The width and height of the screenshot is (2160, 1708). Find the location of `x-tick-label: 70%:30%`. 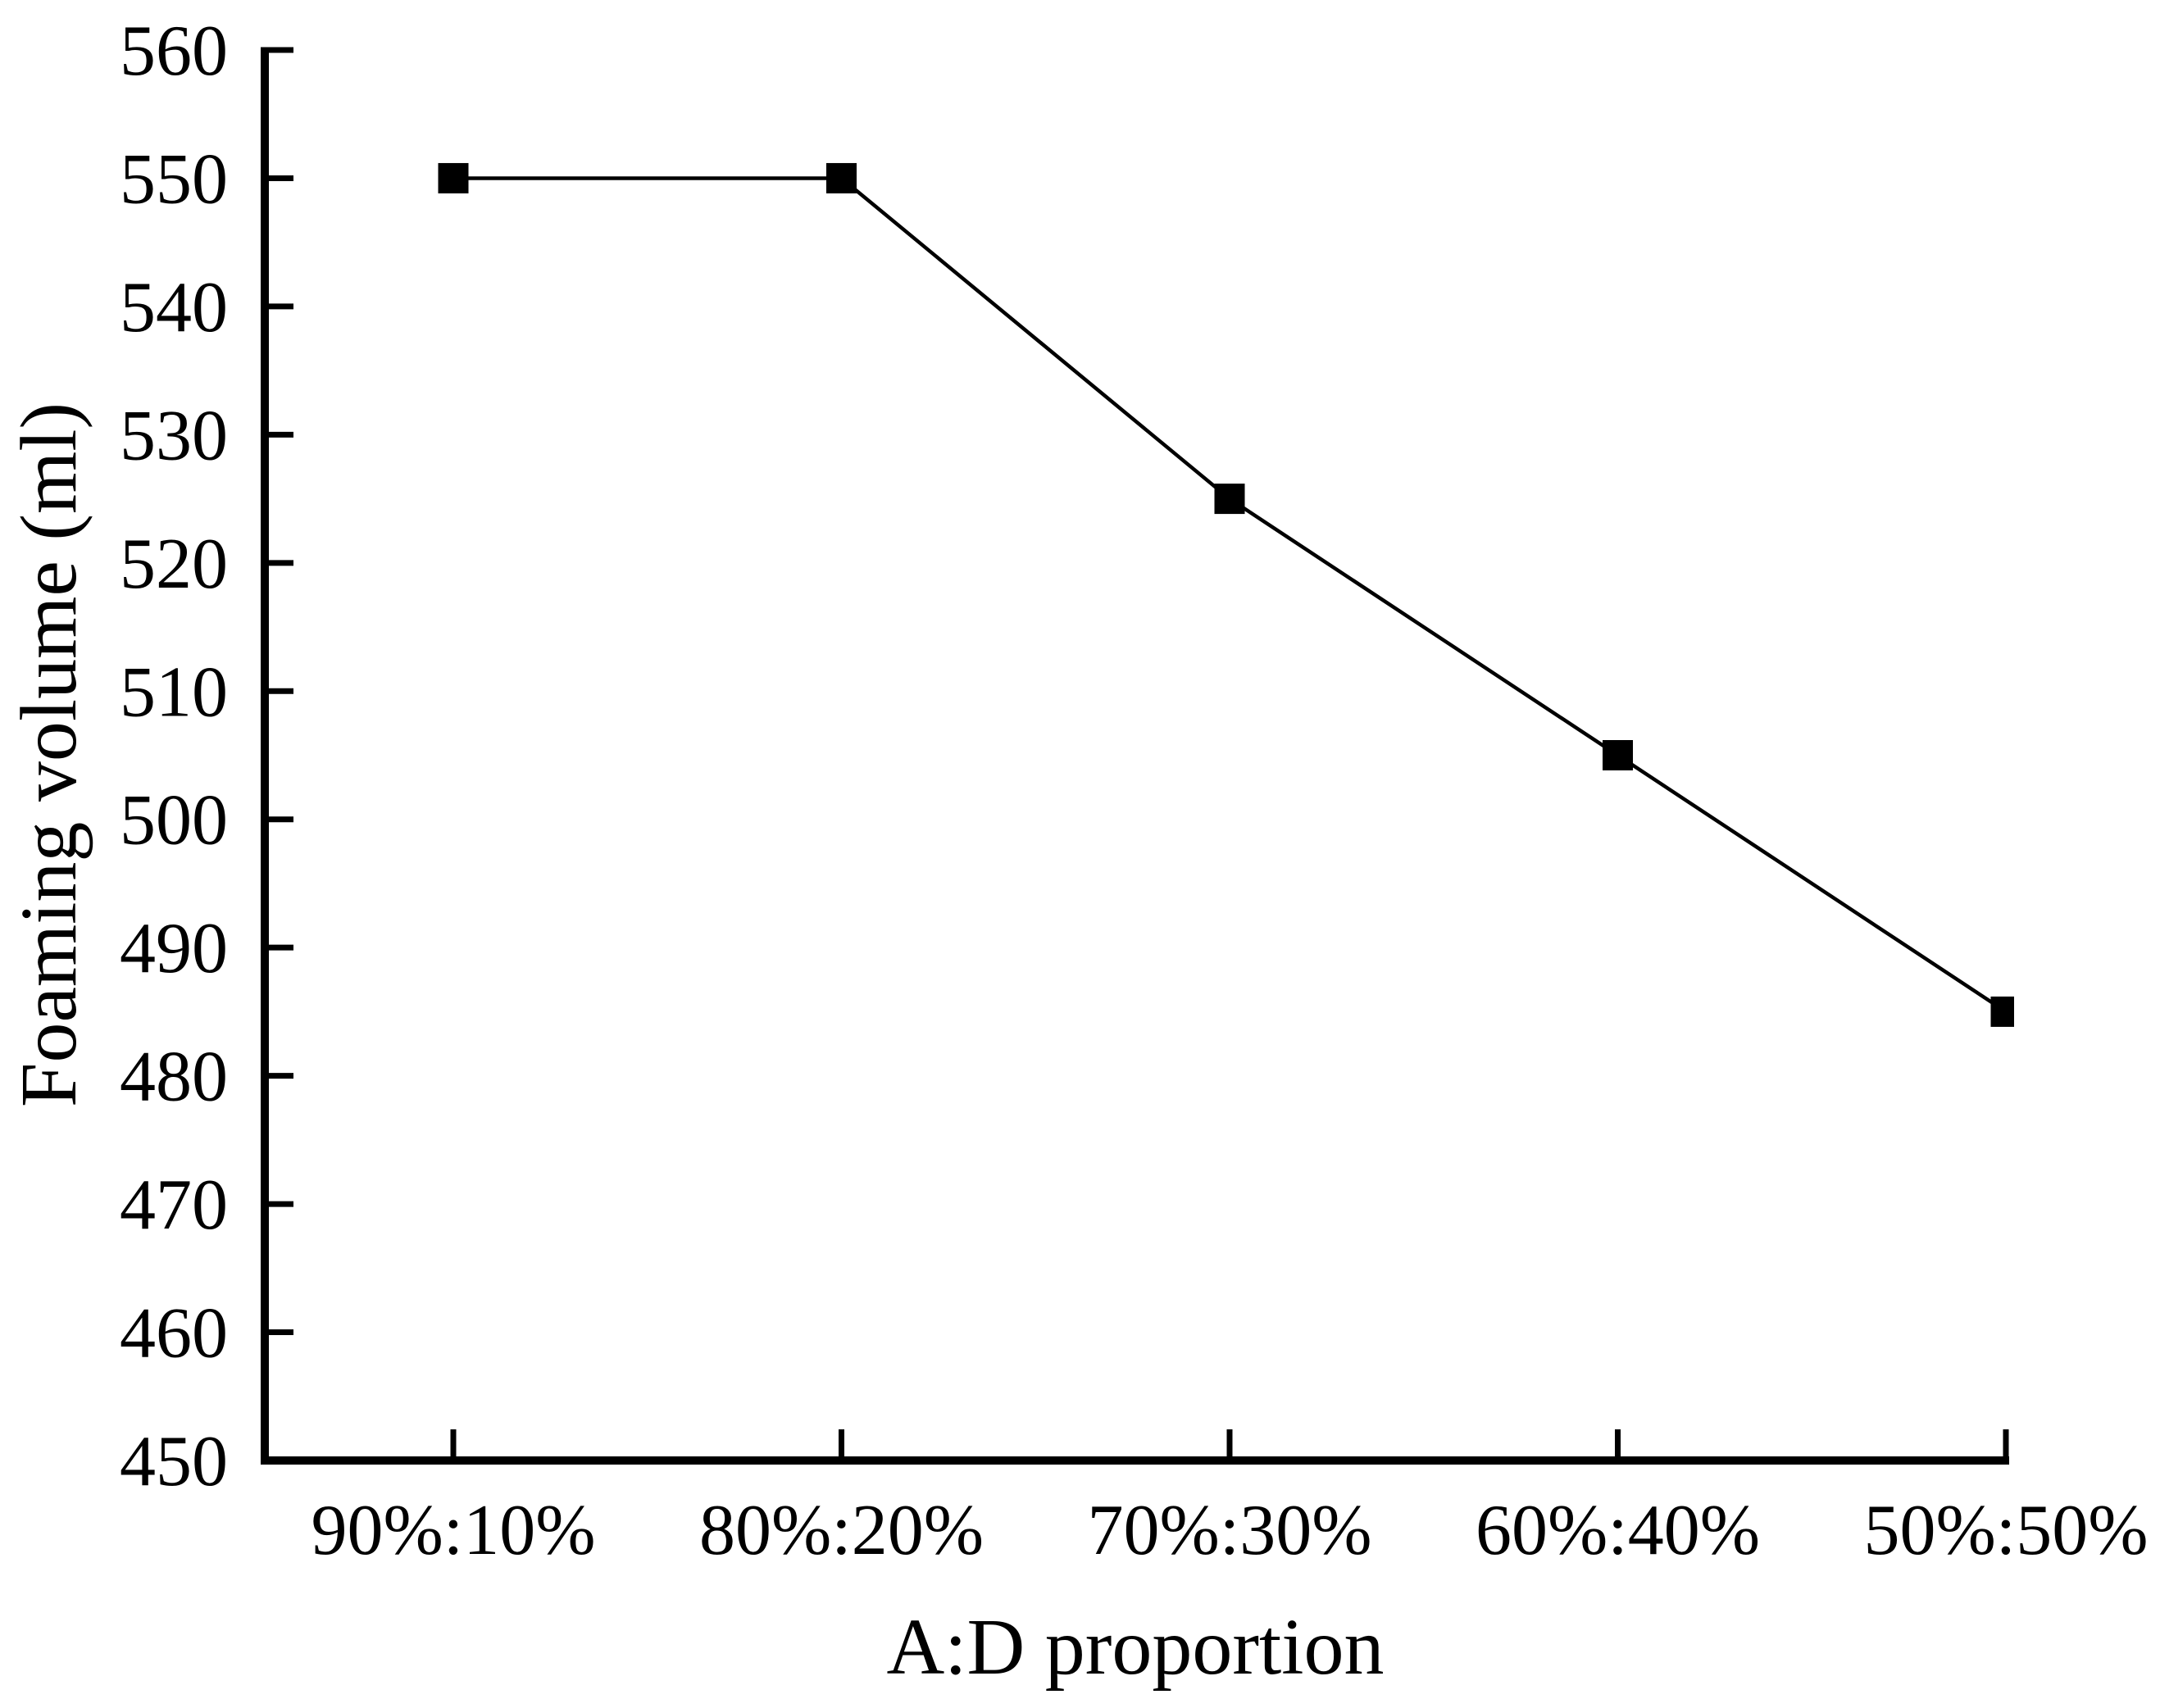

x-tick-label: 70%:30% is located at coordinates (1229, 1530).